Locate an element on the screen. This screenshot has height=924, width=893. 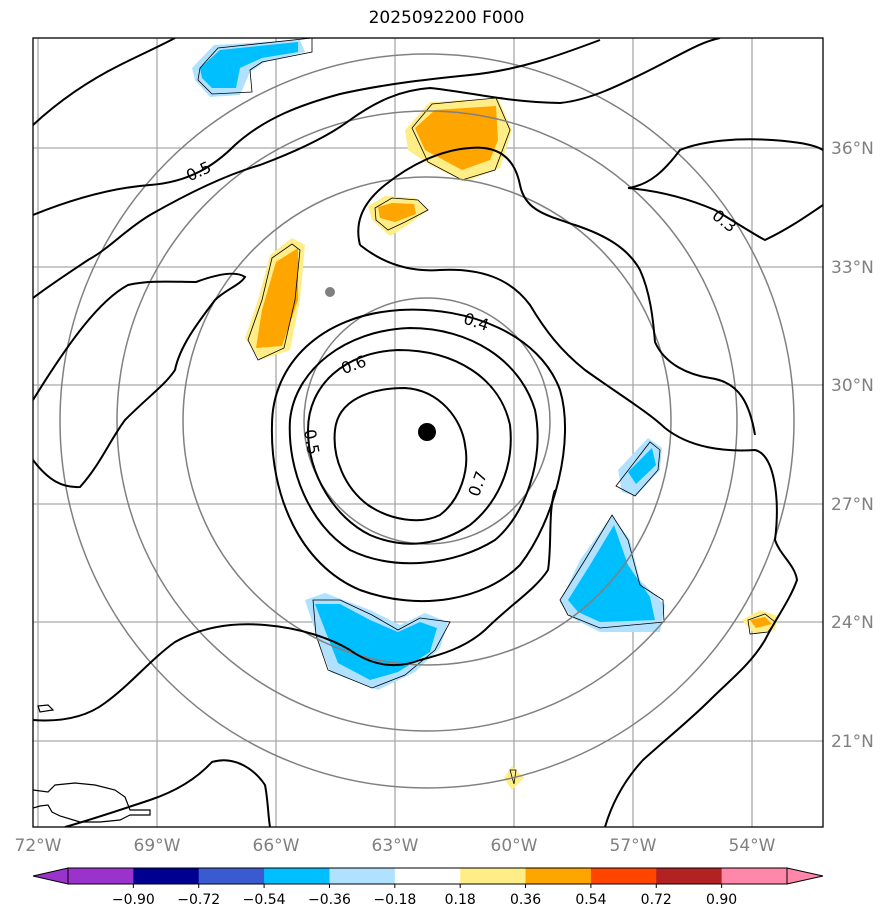
lon-label: 66°W is located at coordinates (276, 846).